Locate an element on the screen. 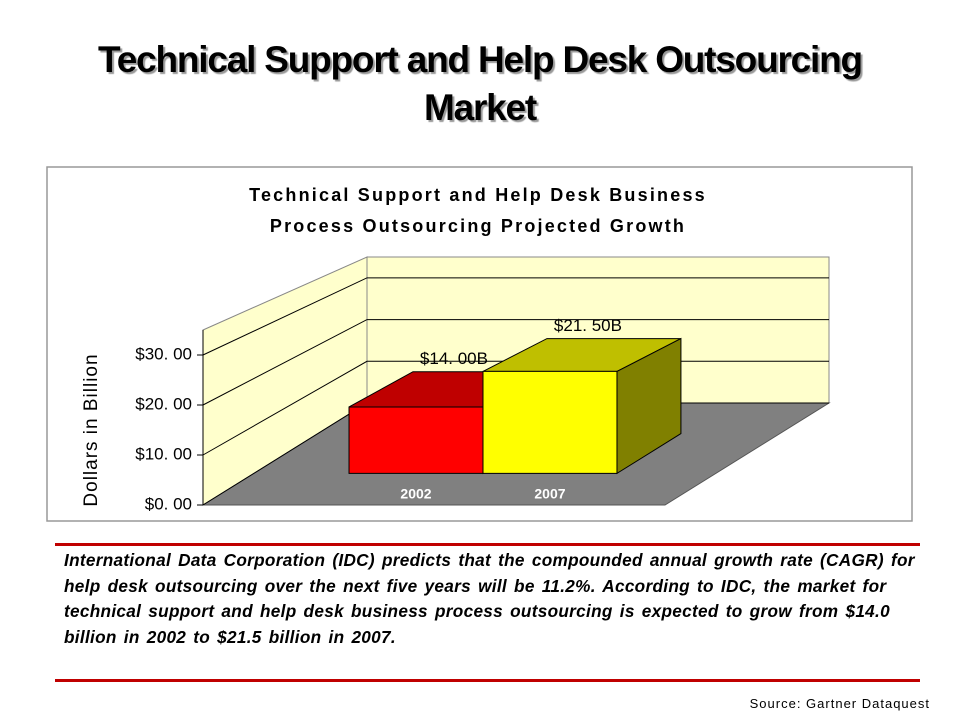  value-label: $14. 00B is located at coordinates (454, 358).